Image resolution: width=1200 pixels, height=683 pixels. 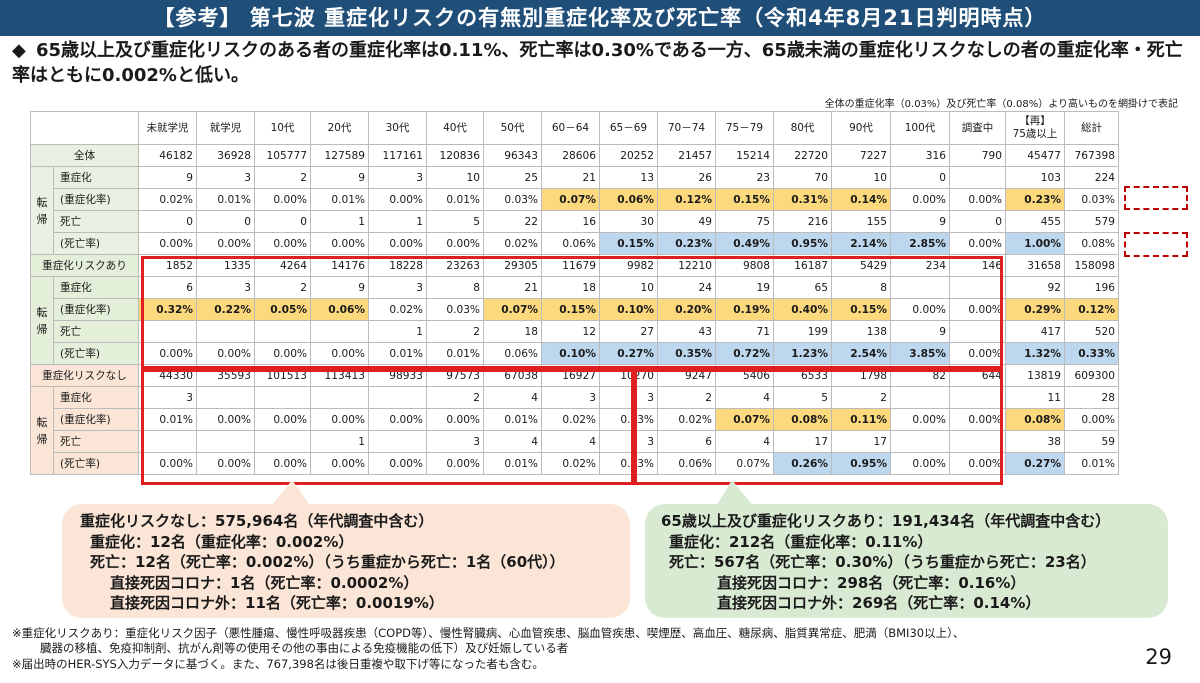 What do you see at coordinates (1035, 243) in the screenshot?
I see `table-cell: 1.00%` at bounding box center [1035, 243].